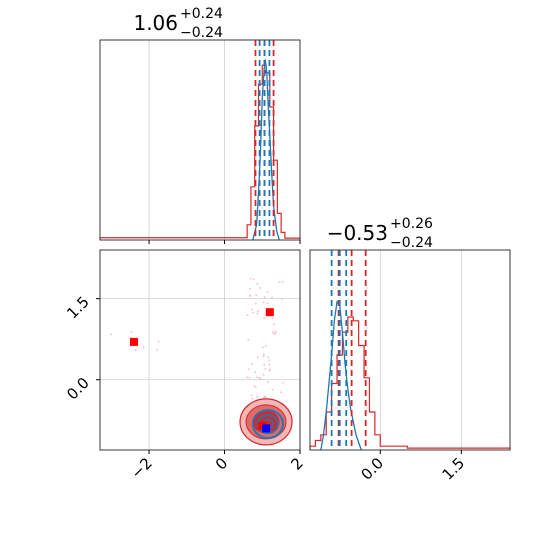  Describe the element at coordinates (78, 389) in the screenshot. I see `joint-ytick-label: 0.0` at that location.